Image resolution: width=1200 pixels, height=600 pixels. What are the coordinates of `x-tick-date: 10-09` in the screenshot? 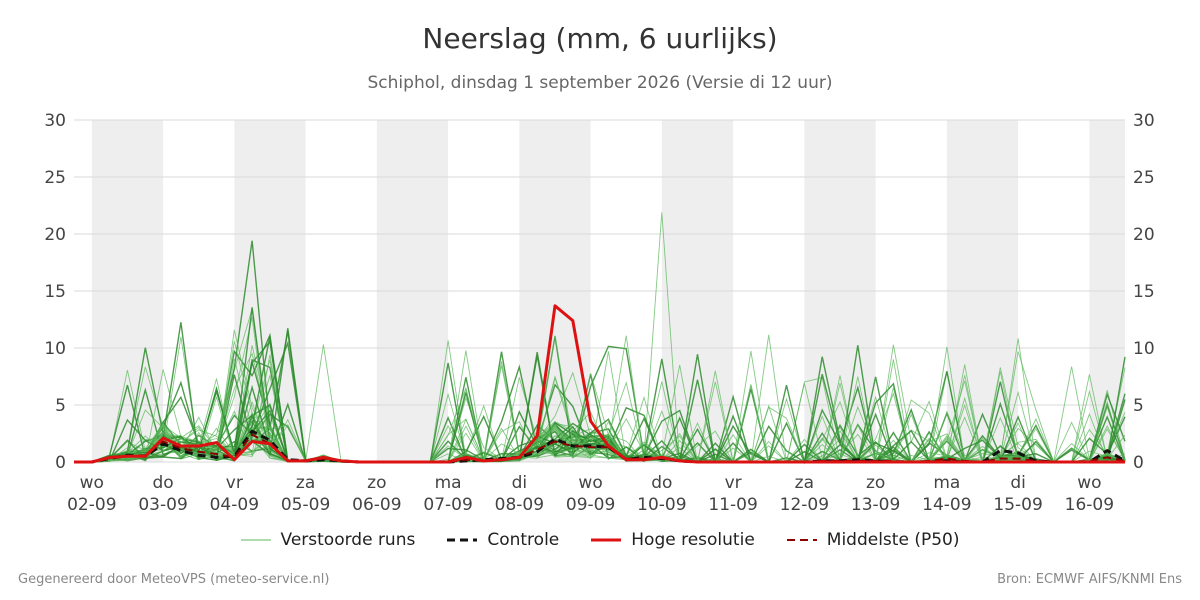 It's located at (661, 505).